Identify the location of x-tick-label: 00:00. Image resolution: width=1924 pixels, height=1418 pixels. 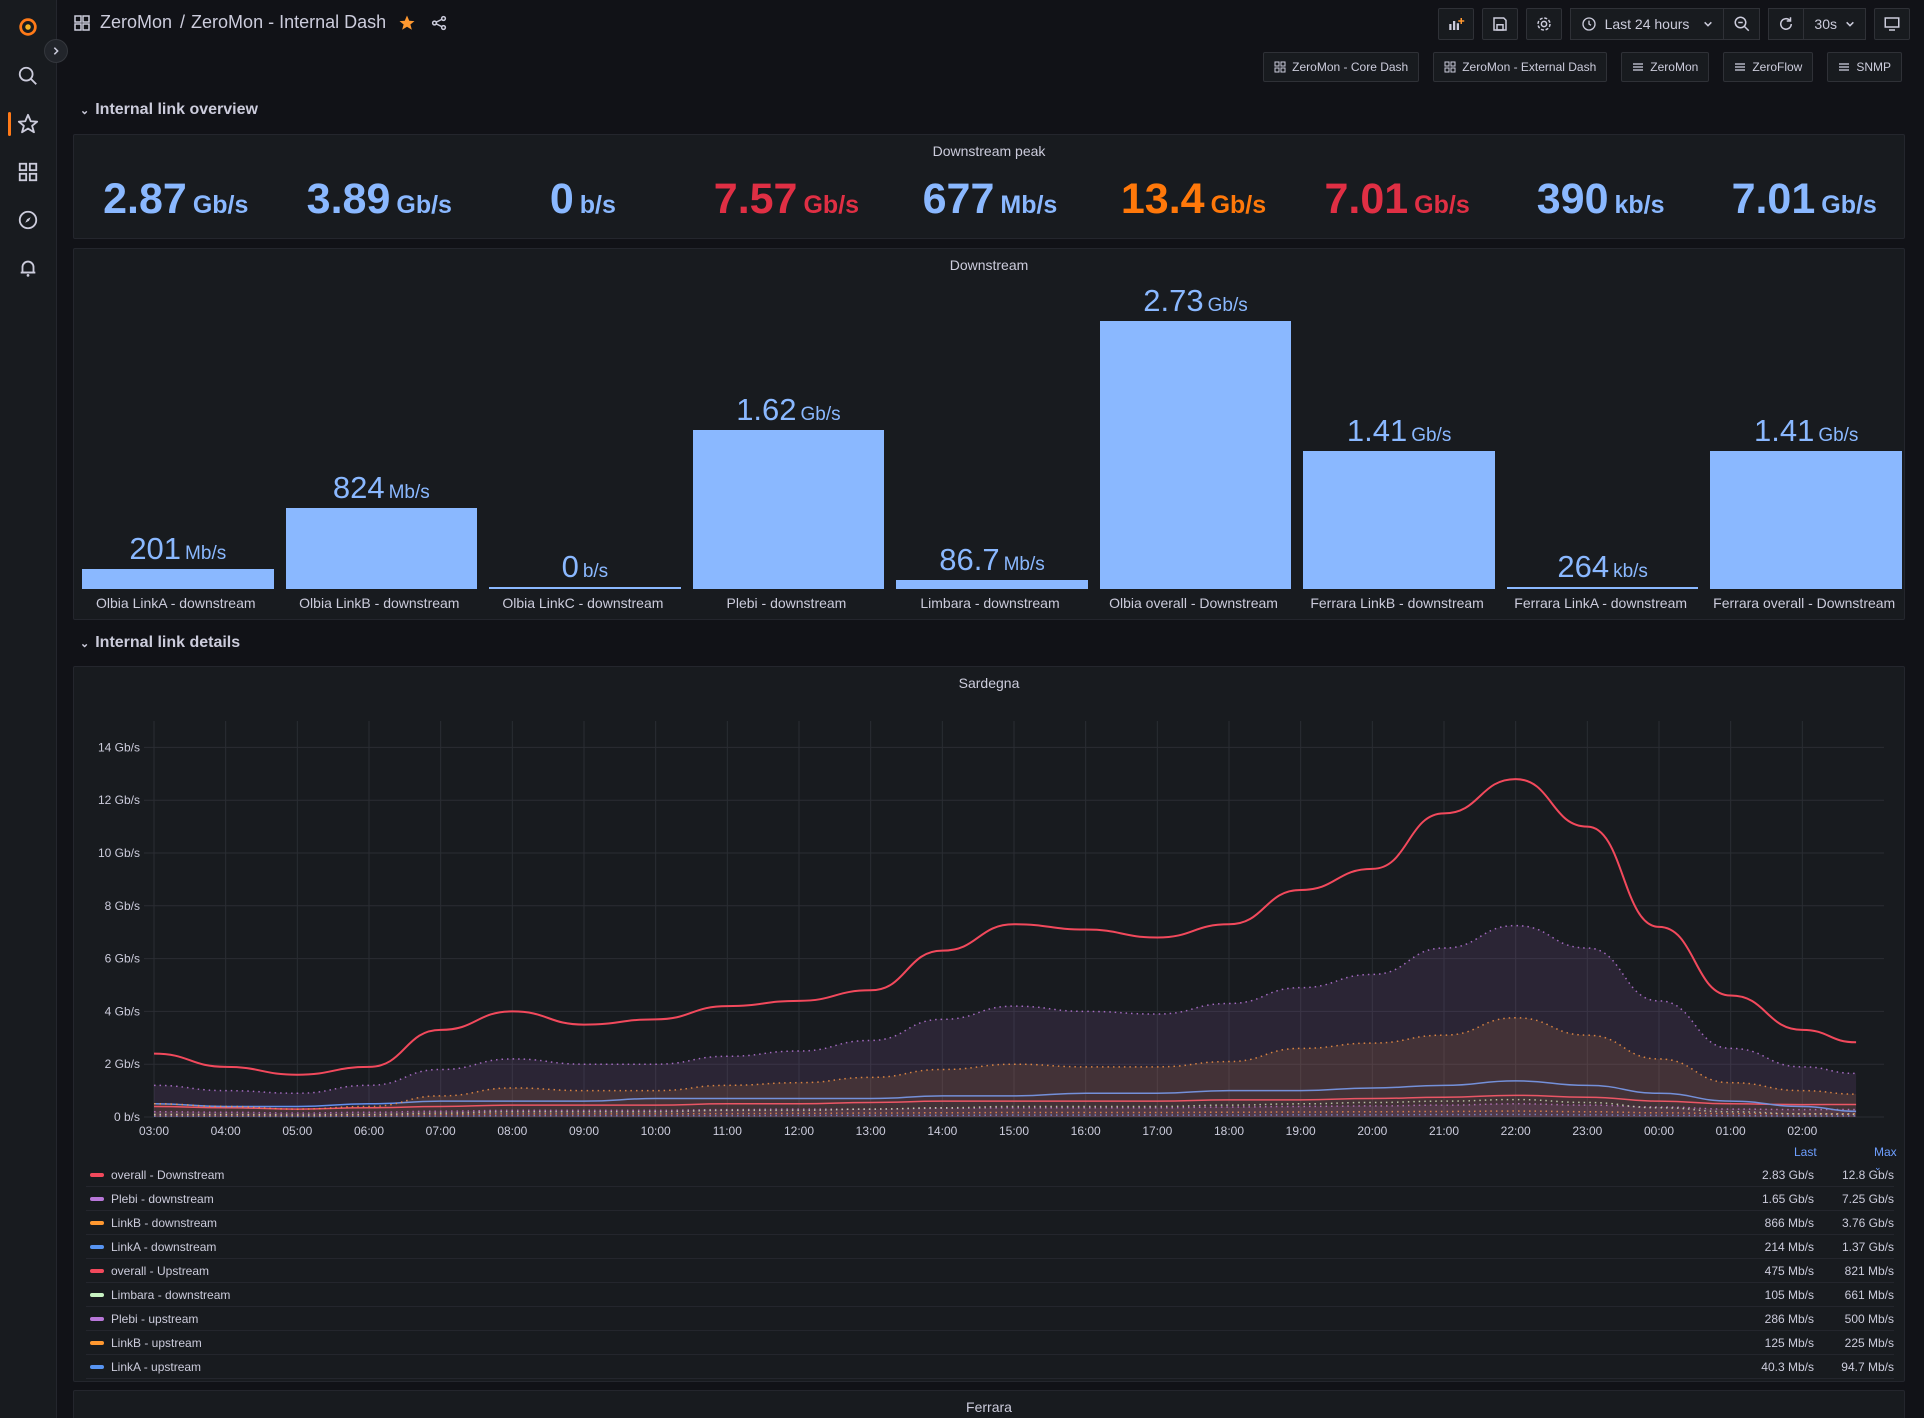
(1659, 1131).